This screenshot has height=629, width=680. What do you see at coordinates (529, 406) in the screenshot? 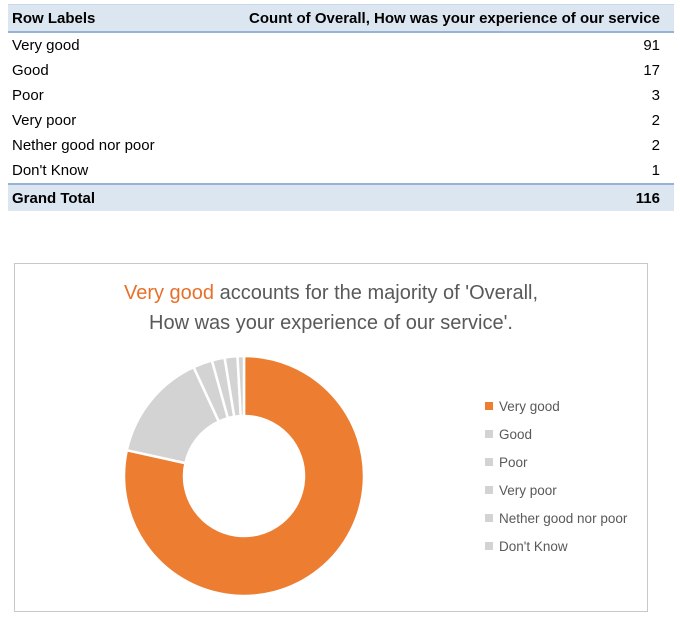
I see `legend-label: Very good` at bounding box center [529, 406].